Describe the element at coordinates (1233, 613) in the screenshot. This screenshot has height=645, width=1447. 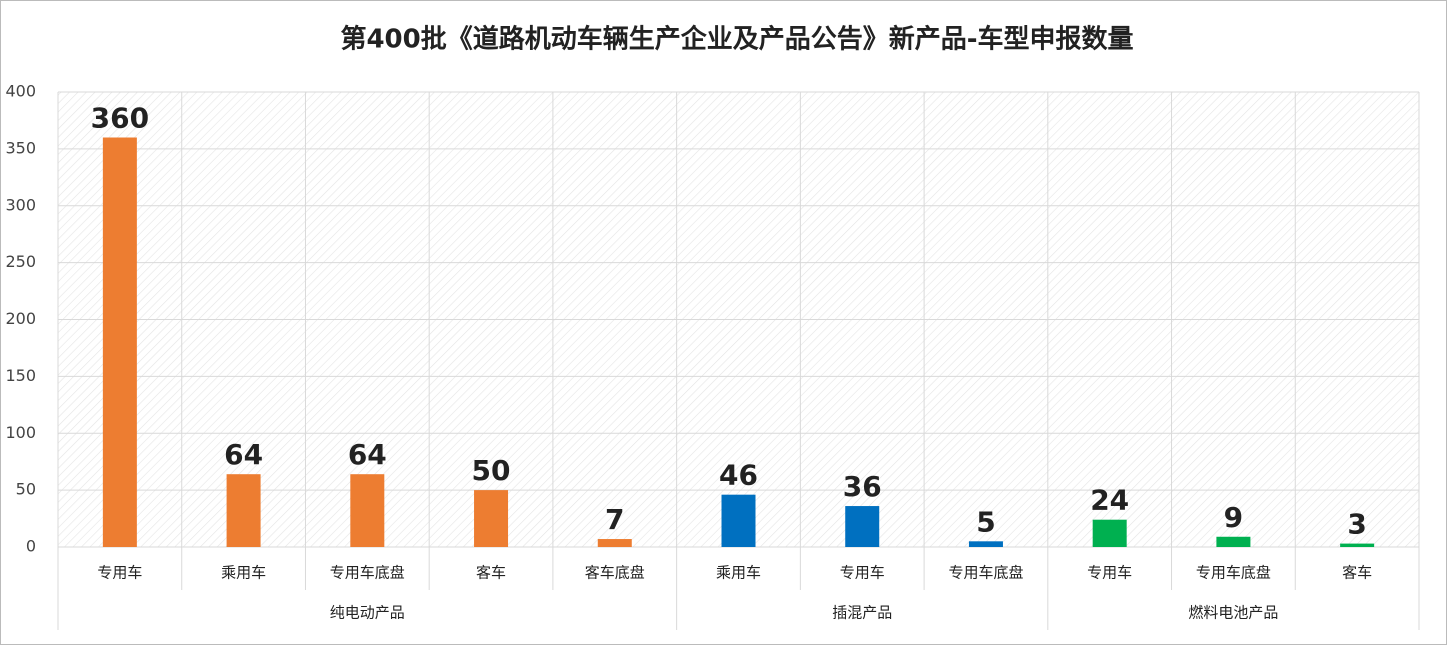
I see `group-label: 燃料电池产品` at that location.